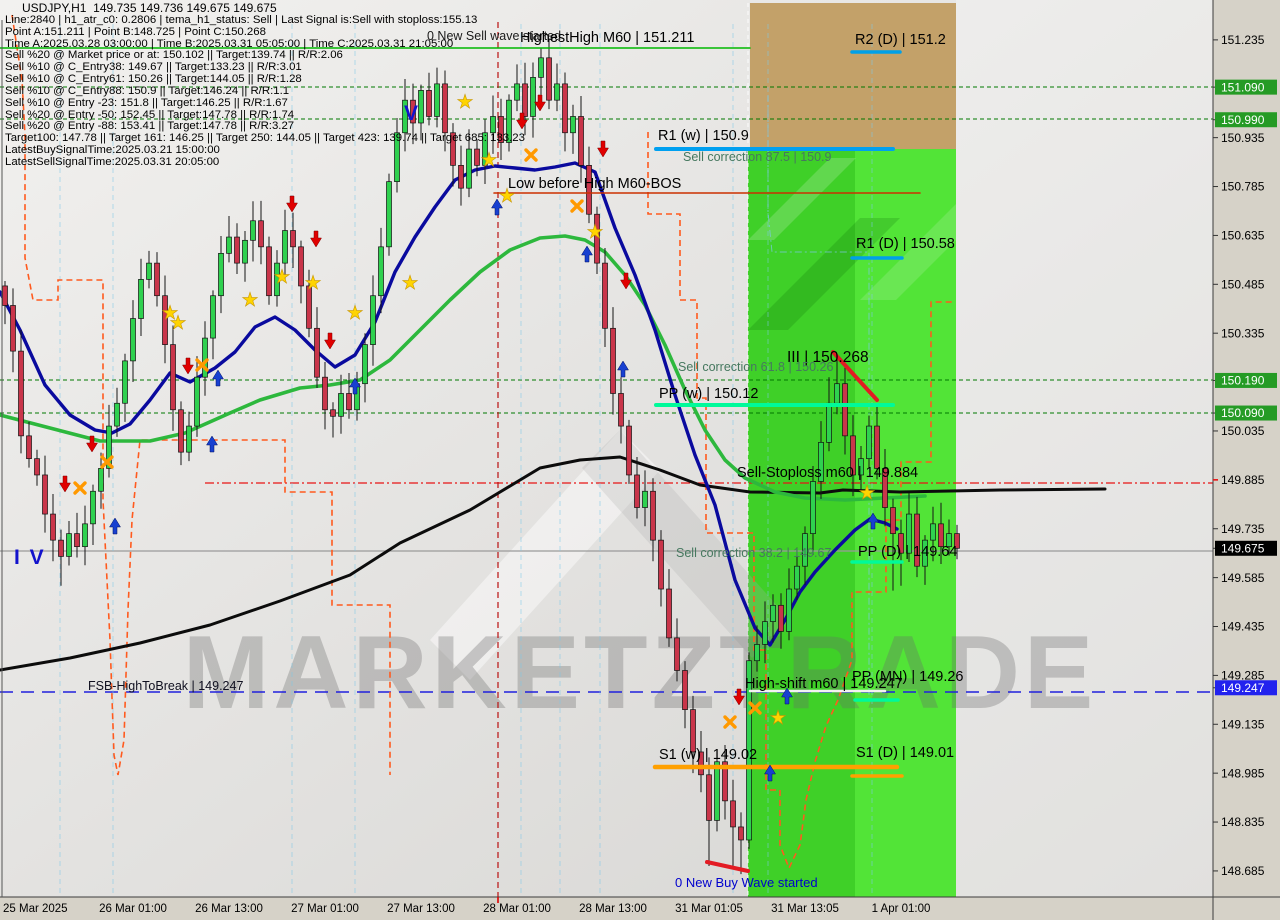  Describe the element at coordinates (35, 909) in the screenshot. I see `time-axis-label: 25 Mar 2025` at that location.